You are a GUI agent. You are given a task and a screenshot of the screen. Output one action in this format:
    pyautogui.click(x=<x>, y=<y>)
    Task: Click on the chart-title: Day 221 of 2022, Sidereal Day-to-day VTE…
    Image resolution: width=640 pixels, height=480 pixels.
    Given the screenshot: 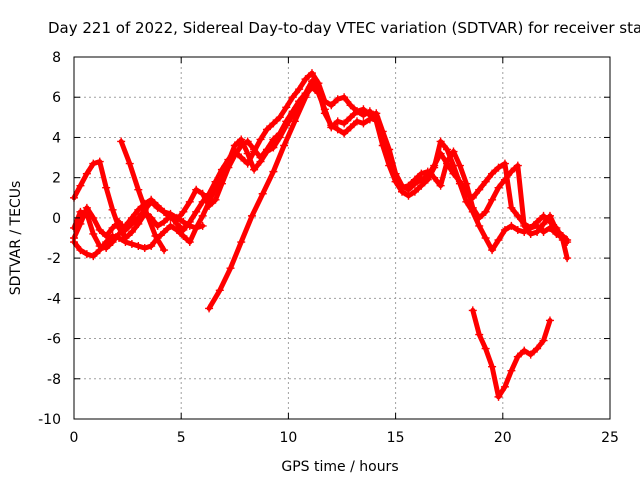 What is the action you would take?
    pyautogui.click(x=344, y=28)
    